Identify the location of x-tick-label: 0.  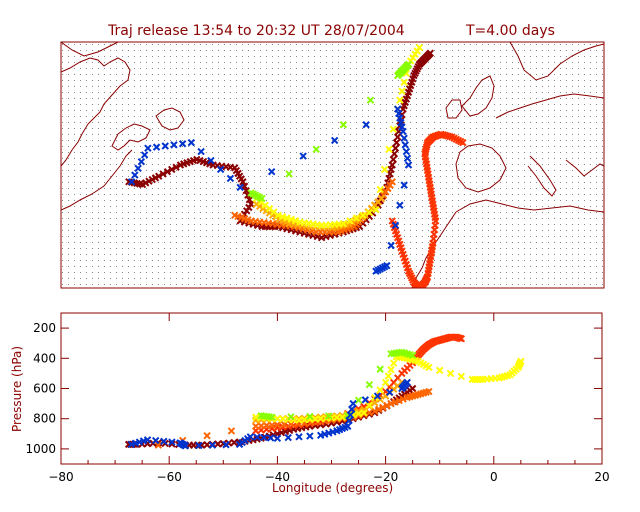
(494, 477).